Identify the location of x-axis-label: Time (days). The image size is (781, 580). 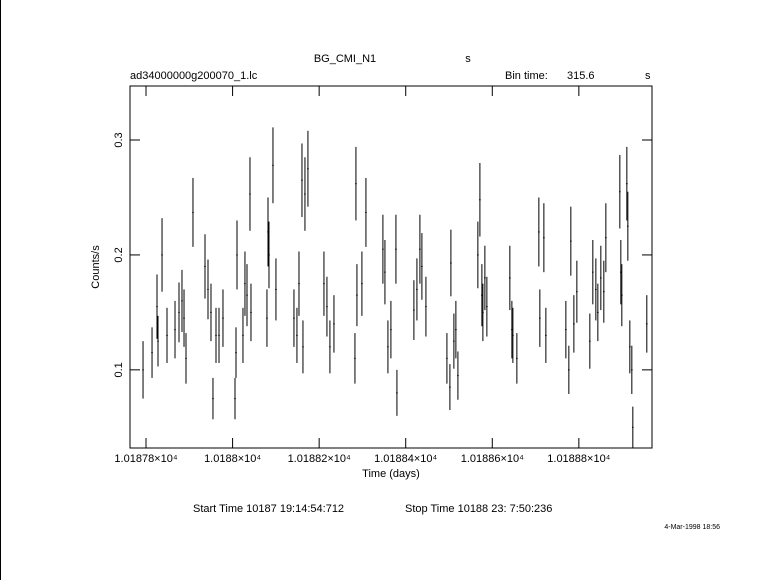
(391, 474).